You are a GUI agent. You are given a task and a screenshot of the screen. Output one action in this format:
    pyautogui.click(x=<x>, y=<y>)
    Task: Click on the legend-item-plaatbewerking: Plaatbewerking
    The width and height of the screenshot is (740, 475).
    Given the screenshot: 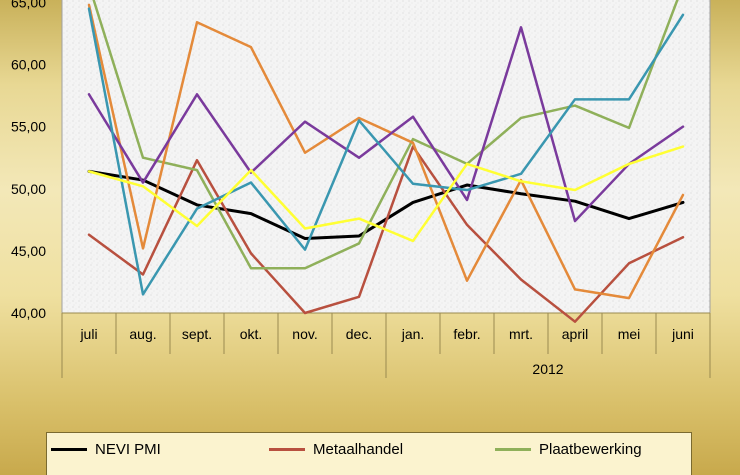 What is the action you would take?
    pyautogui.click(x=568, y=449)
    